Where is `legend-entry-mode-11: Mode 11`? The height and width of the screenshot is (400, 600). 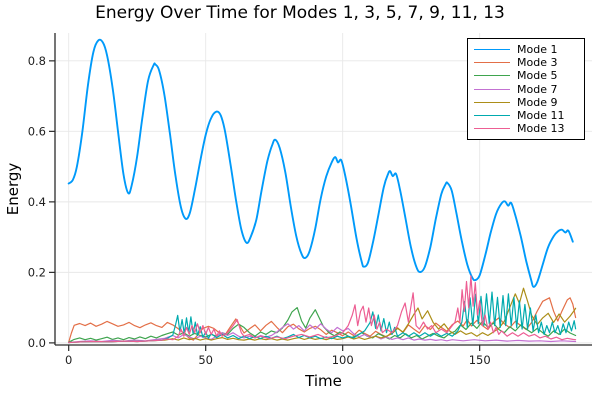 legend-entry-mode-11: Mode 11 is located at coordinates (525, 115).